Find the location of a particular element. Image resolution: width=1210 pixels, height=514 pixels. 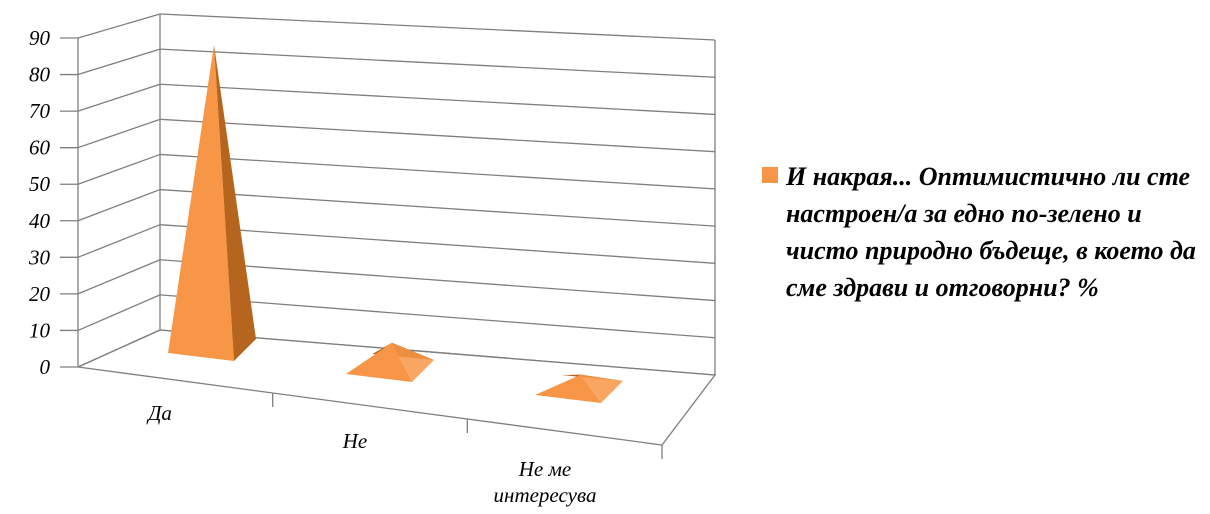

y-tick-label: 50 is located at coordinates (40, 184).